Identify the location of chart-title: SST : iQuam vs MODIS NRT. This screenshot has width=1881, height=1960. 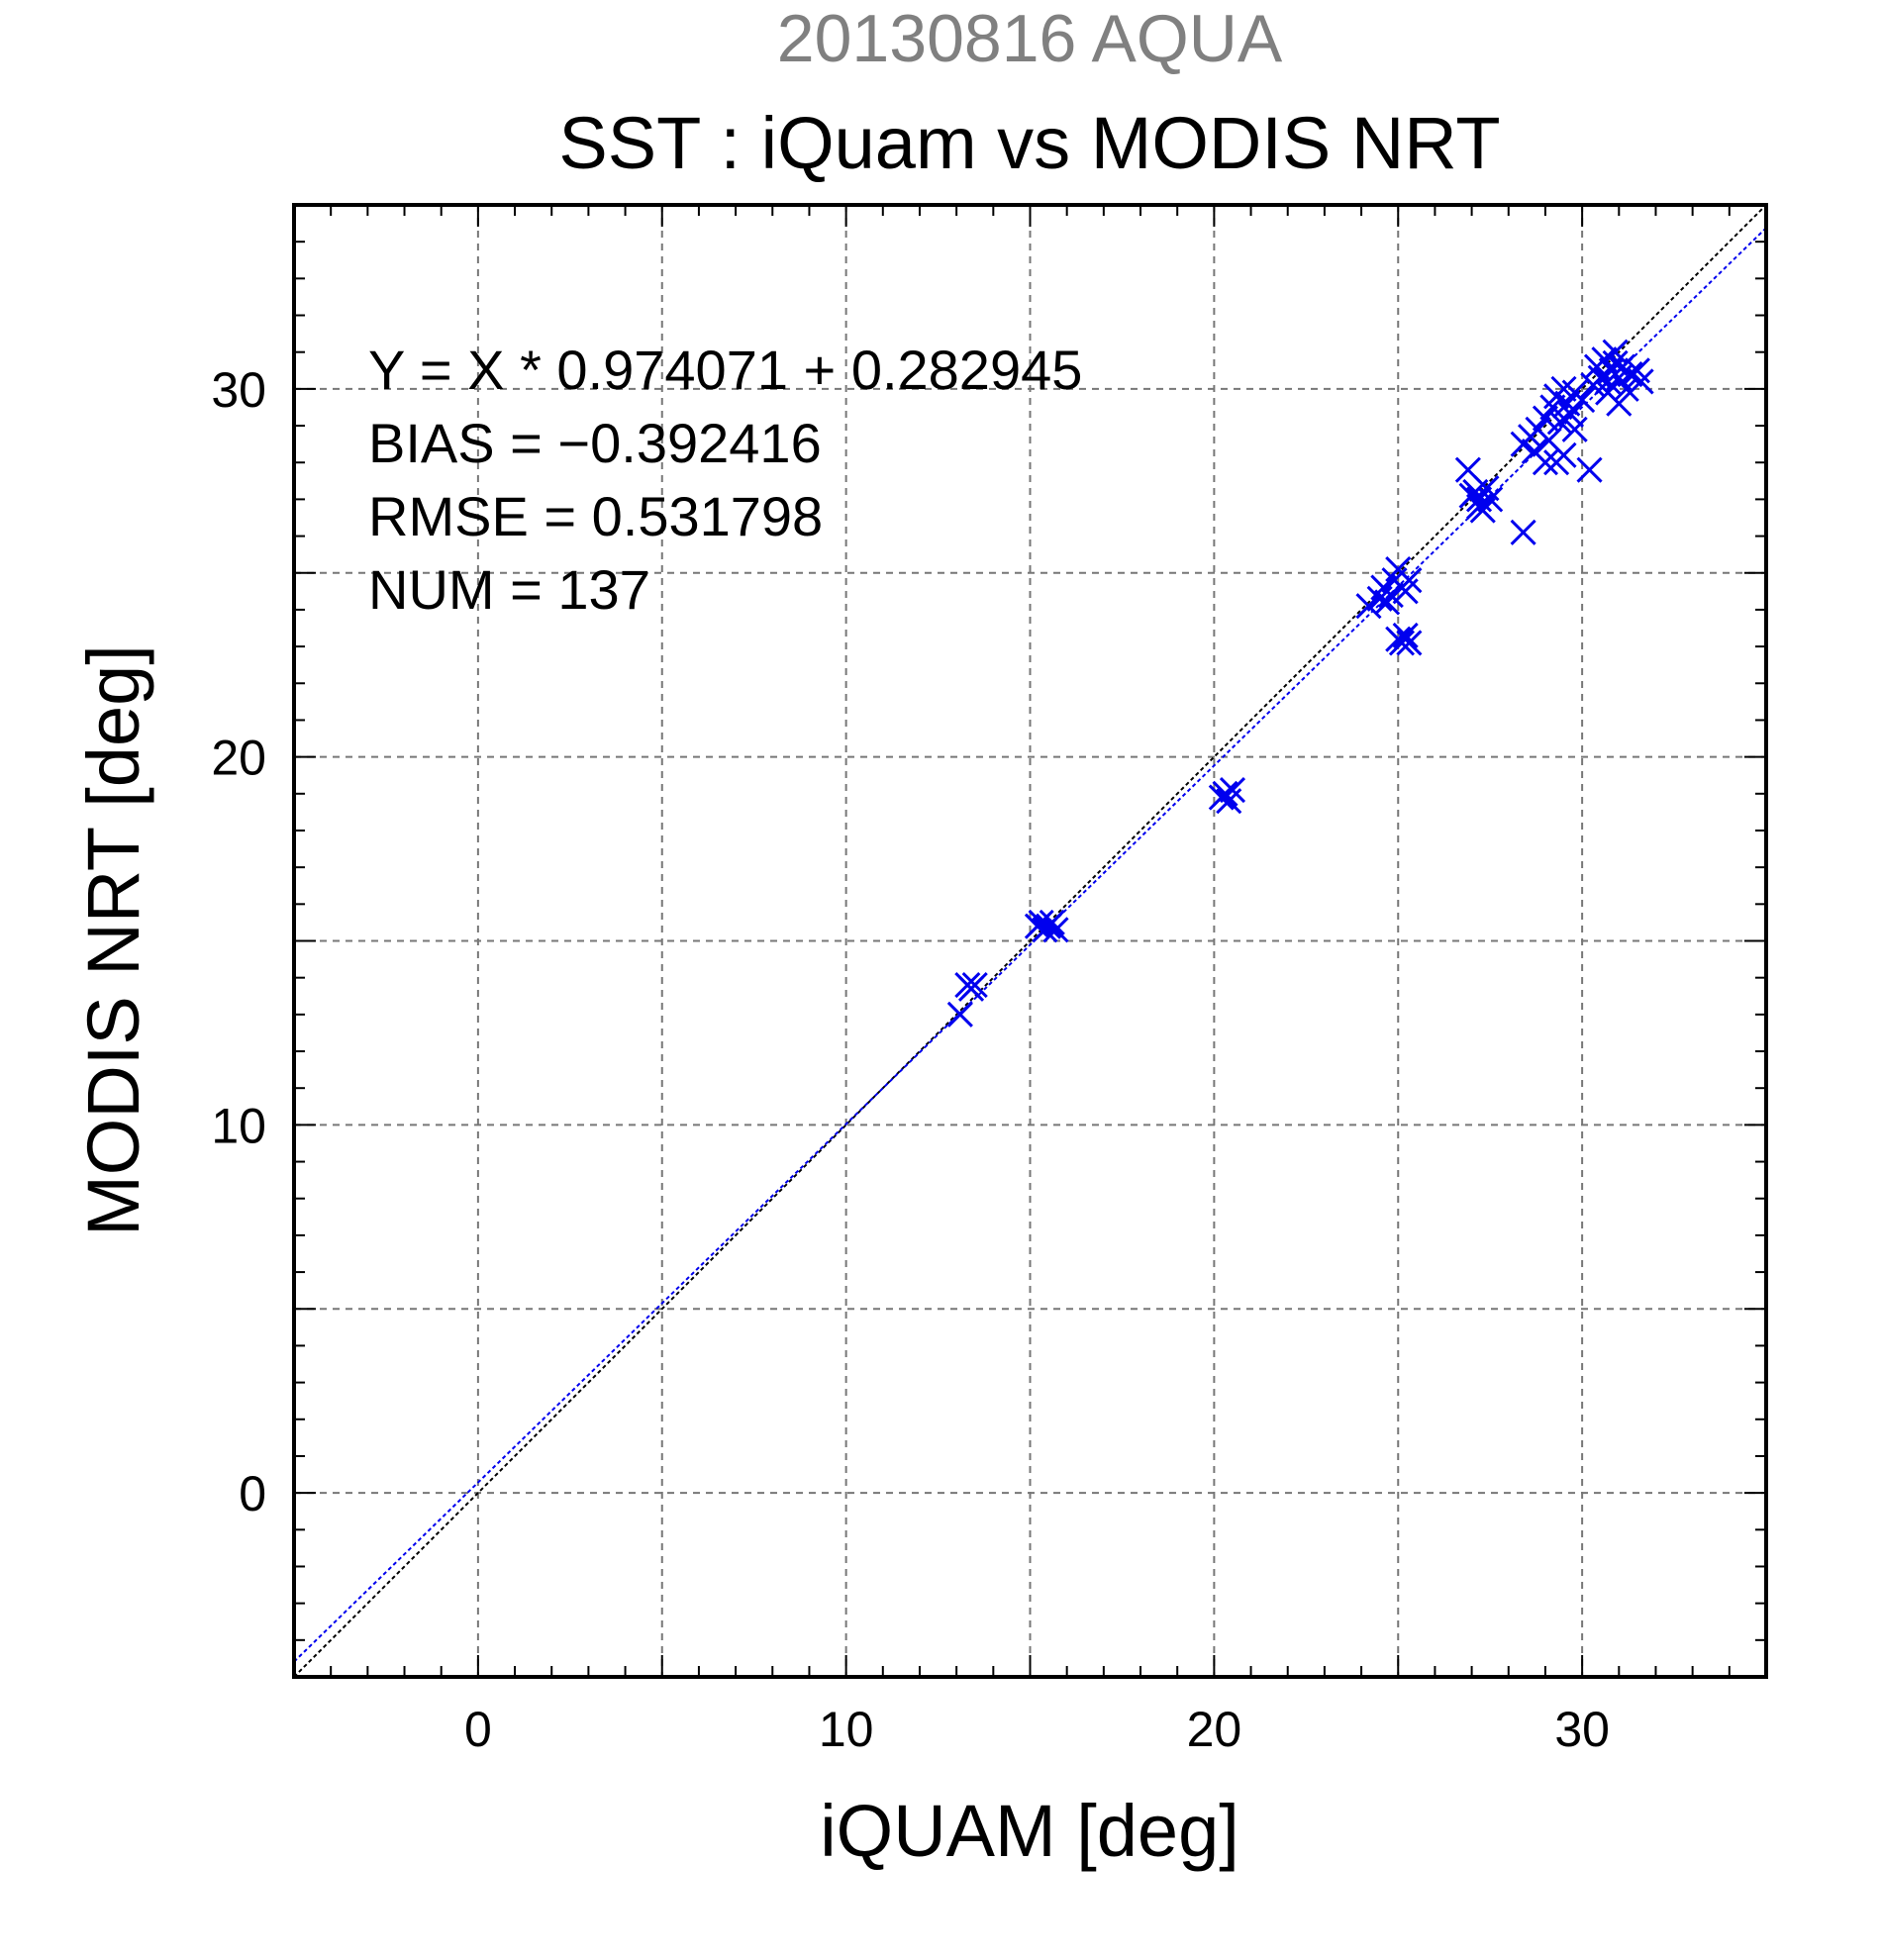
(1029, 143).